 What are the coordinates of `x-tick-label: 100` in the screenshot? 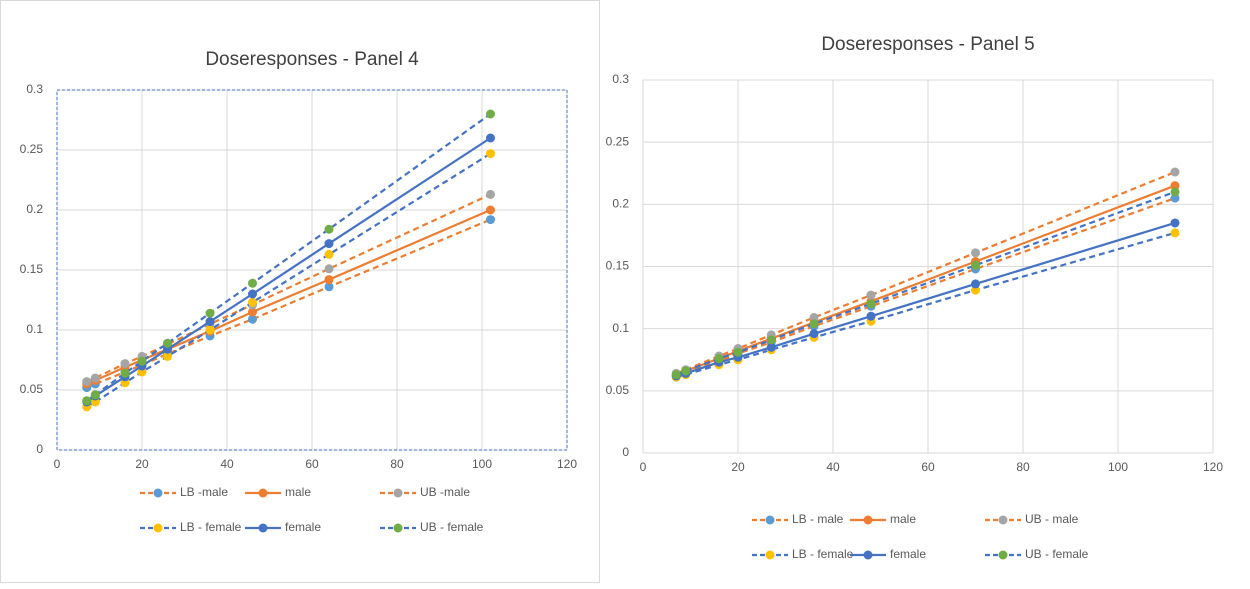 It's located at (1118, 467).